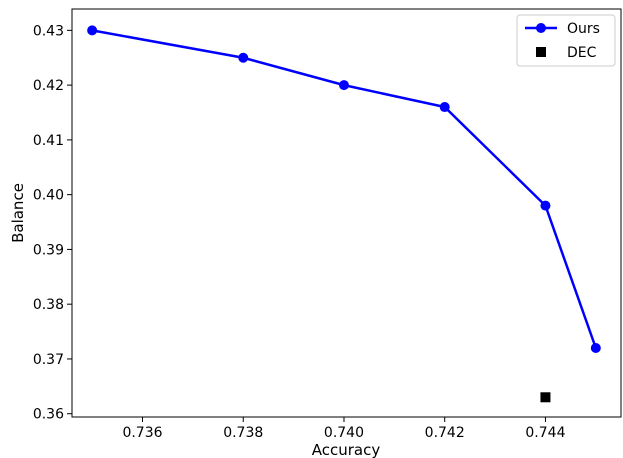  Describe the element at coordinates (48, 250) in the screenshot. I see `y-tick-label: 0.39` at that location.